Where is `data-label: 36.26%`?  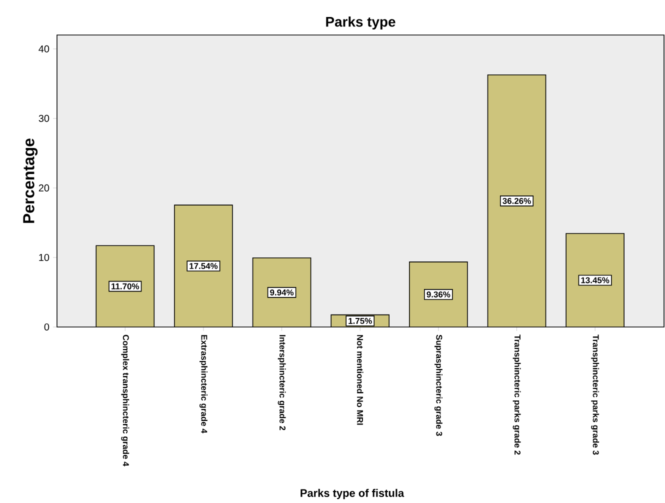
data-label: 36.26% is located at coordinates (516, 201).